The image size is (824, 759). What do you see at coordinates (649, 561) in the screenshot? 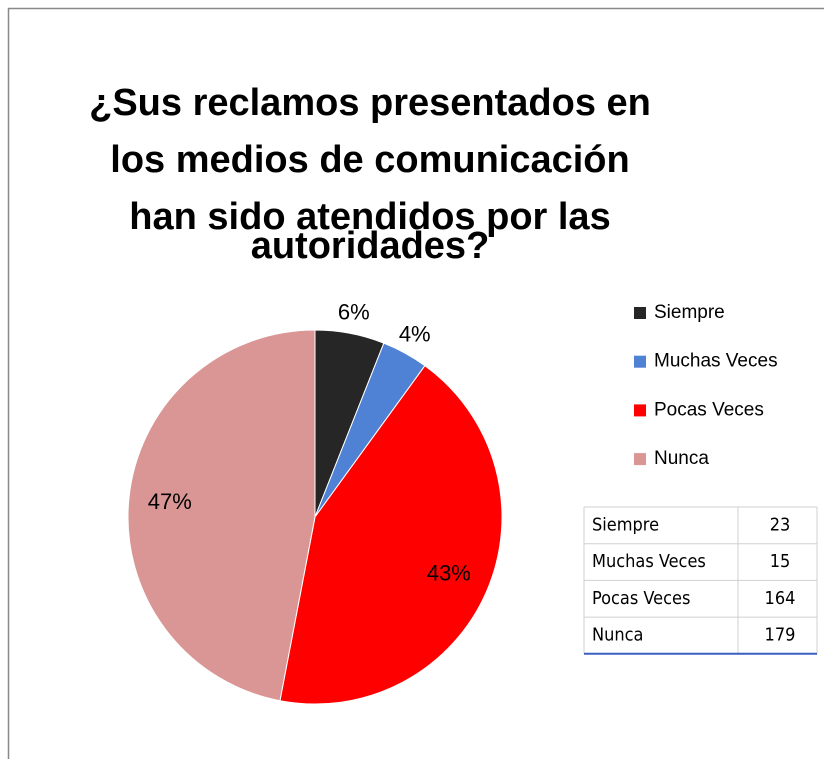
I see `table-cell: Muchas Veces` at bounding box center [649, 561].